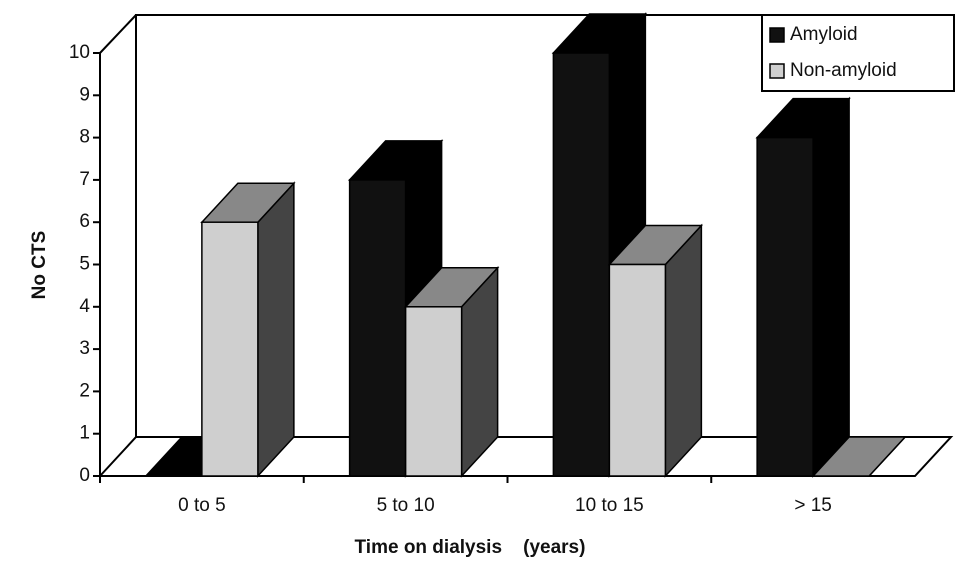 The width and height of the screenshot is (955, 565). What do you see at coordinates (859, 456) in the screenshot?
I see `bar-top` at bounding box center [859, 456].